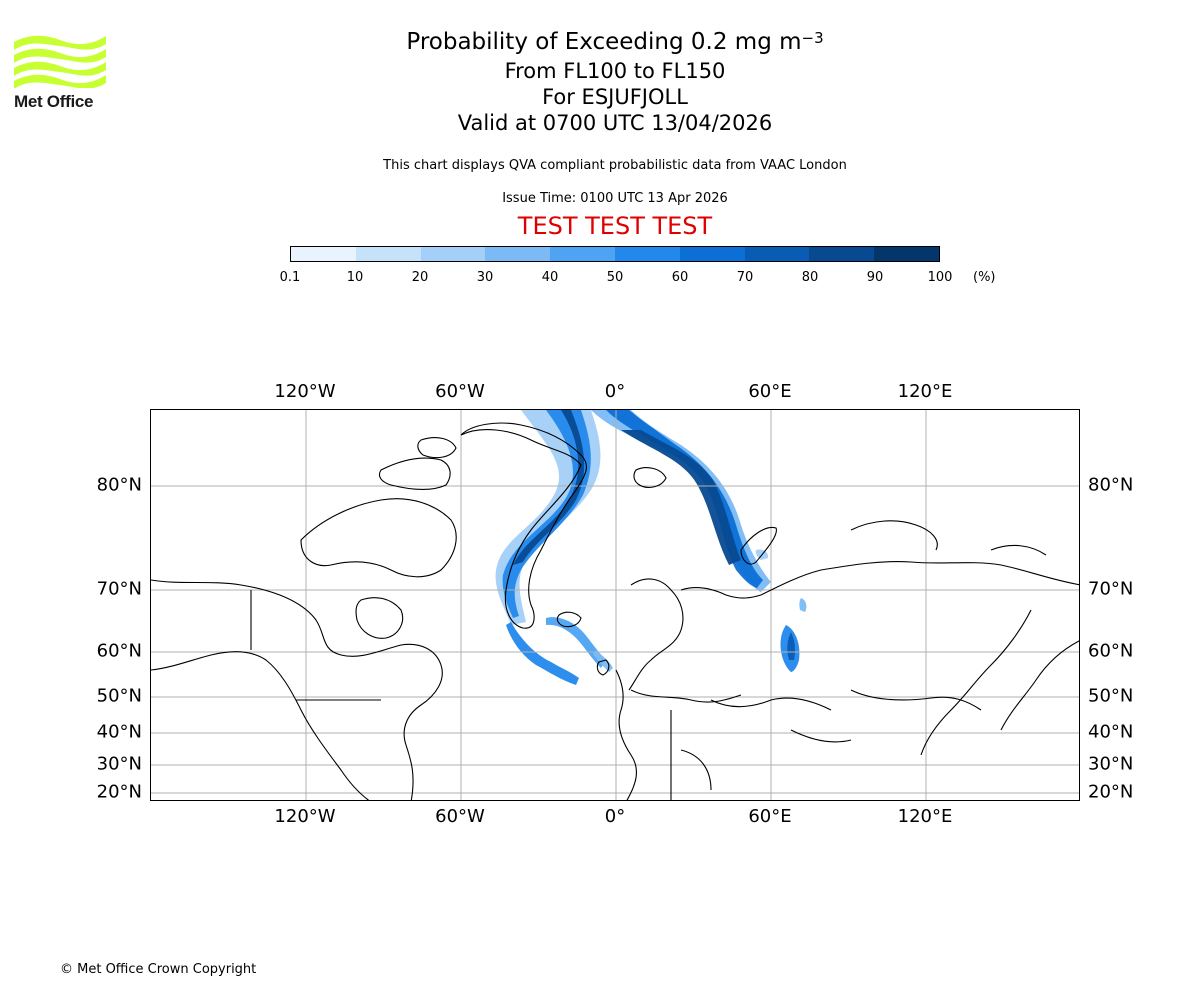 The height and width of the screenshot is (1000, 1200). I want to click on colorbar-tick-label: 40, so click(550, 277).